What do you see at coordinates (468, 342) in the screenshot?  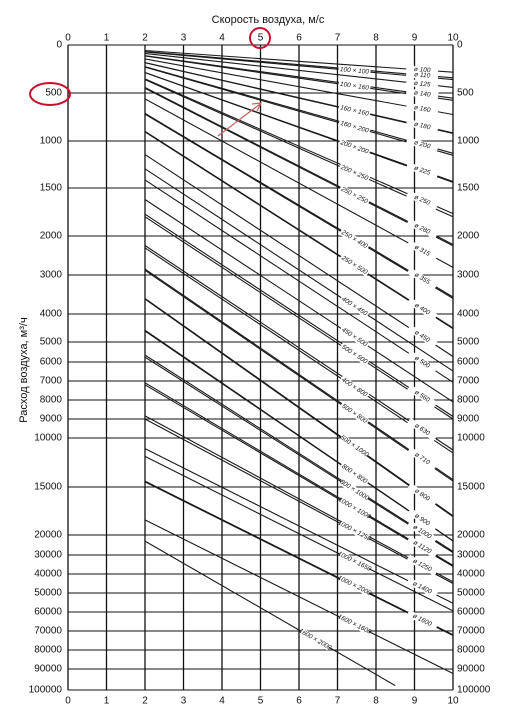 I see `y-tick-label: 5000` at bounding box center [468, 342].